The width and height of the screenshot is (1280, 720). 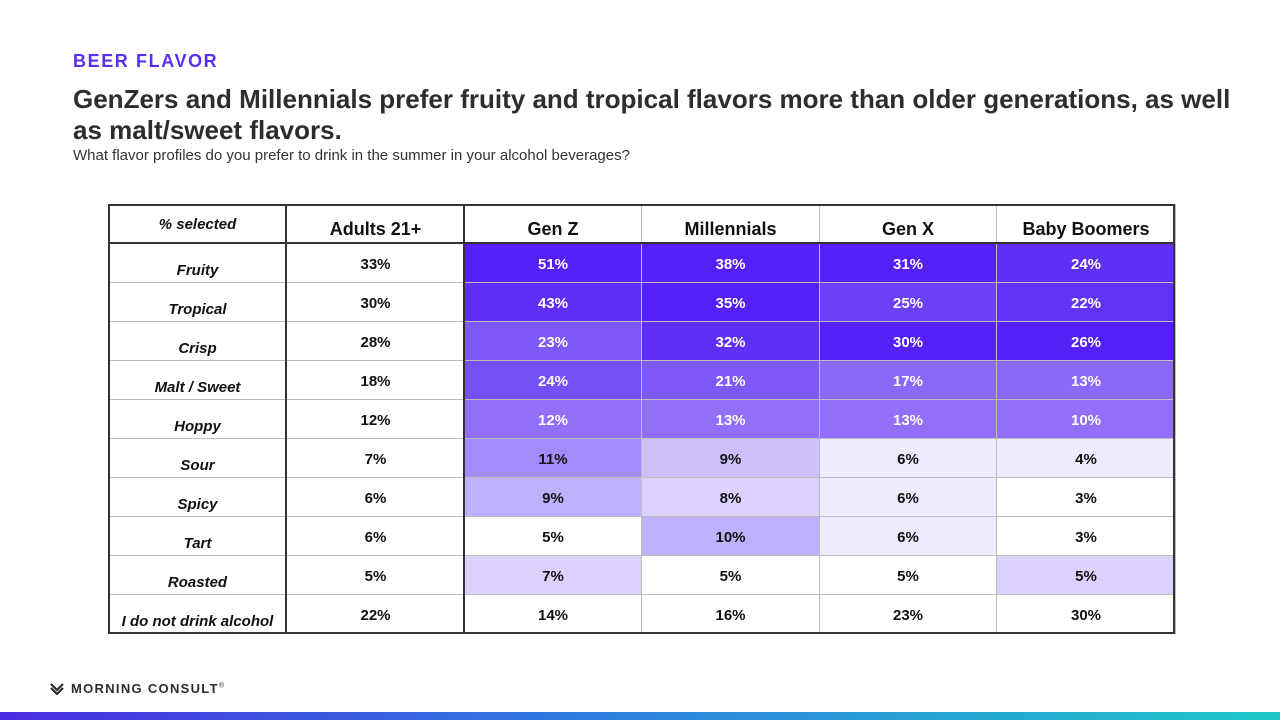 I want to click on table-row: I do not drink alcohol 22% 14% 16% 23% 30%, so click(x=642, y=614).